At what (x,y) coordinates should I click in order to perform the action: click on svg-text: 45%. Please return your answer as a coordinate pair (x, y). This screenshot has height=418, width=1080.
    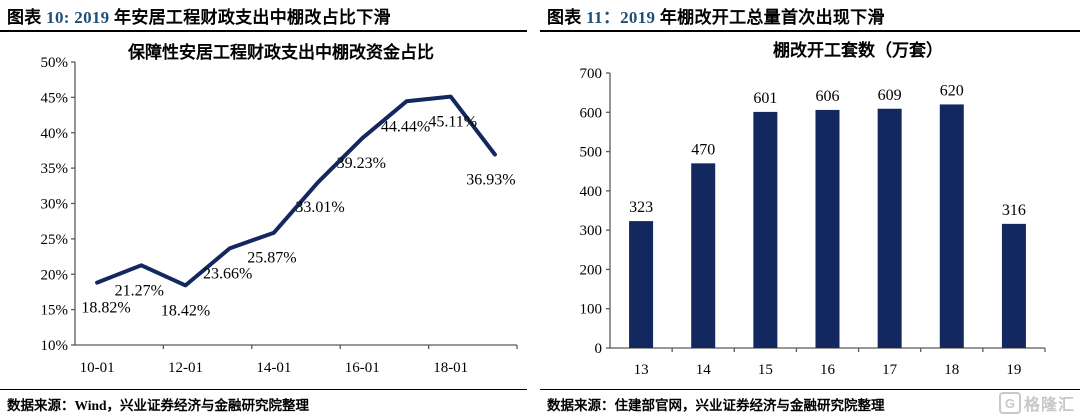
    Looking at the image, I should click on (55, 98).